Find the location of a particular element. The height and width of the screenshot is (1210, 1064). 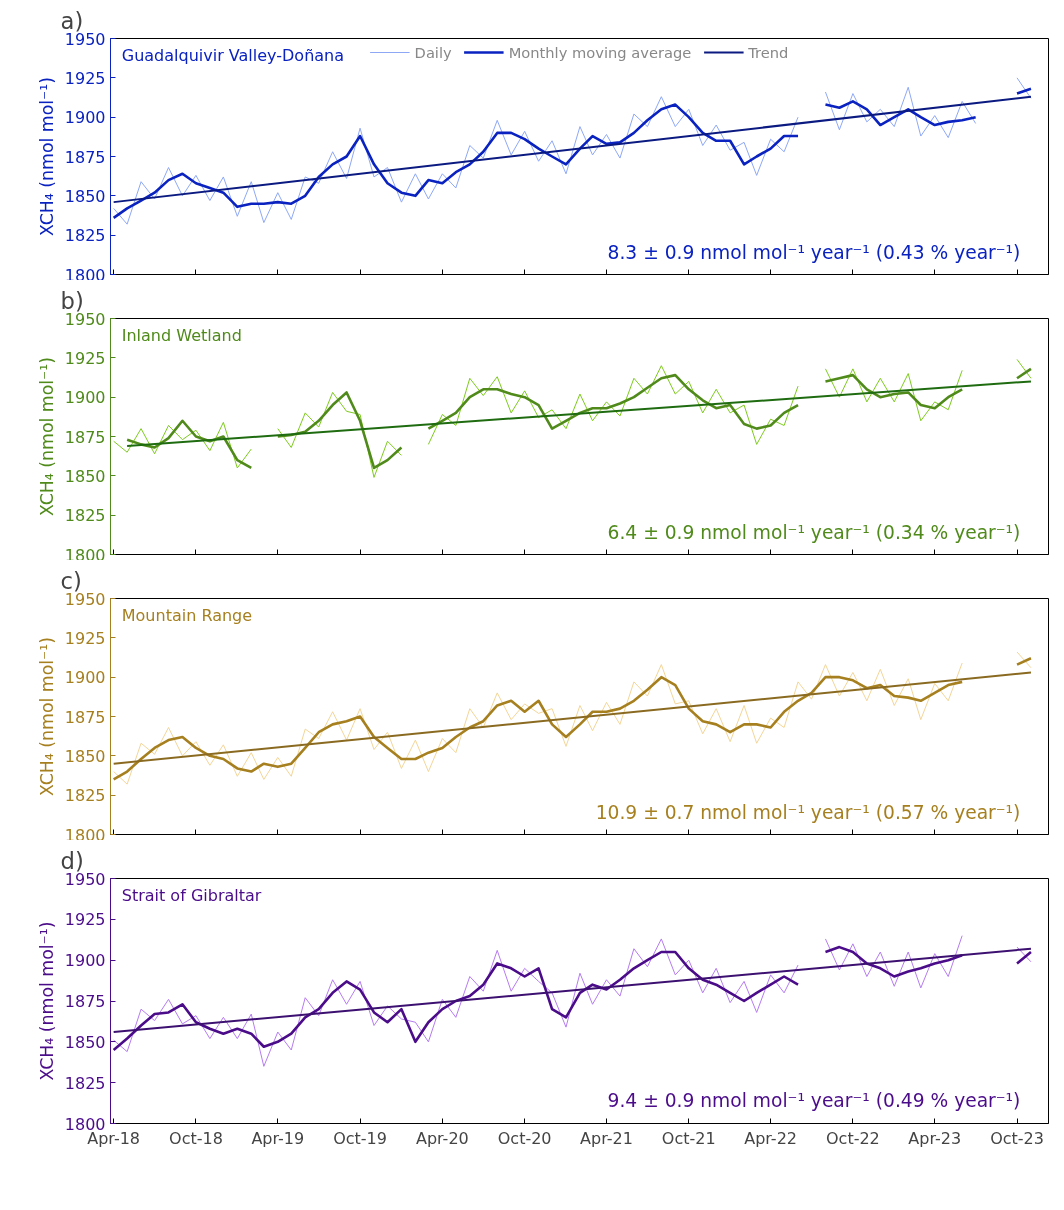

x-tick-label: Apr-22 is located at coordinates (771, 1138).